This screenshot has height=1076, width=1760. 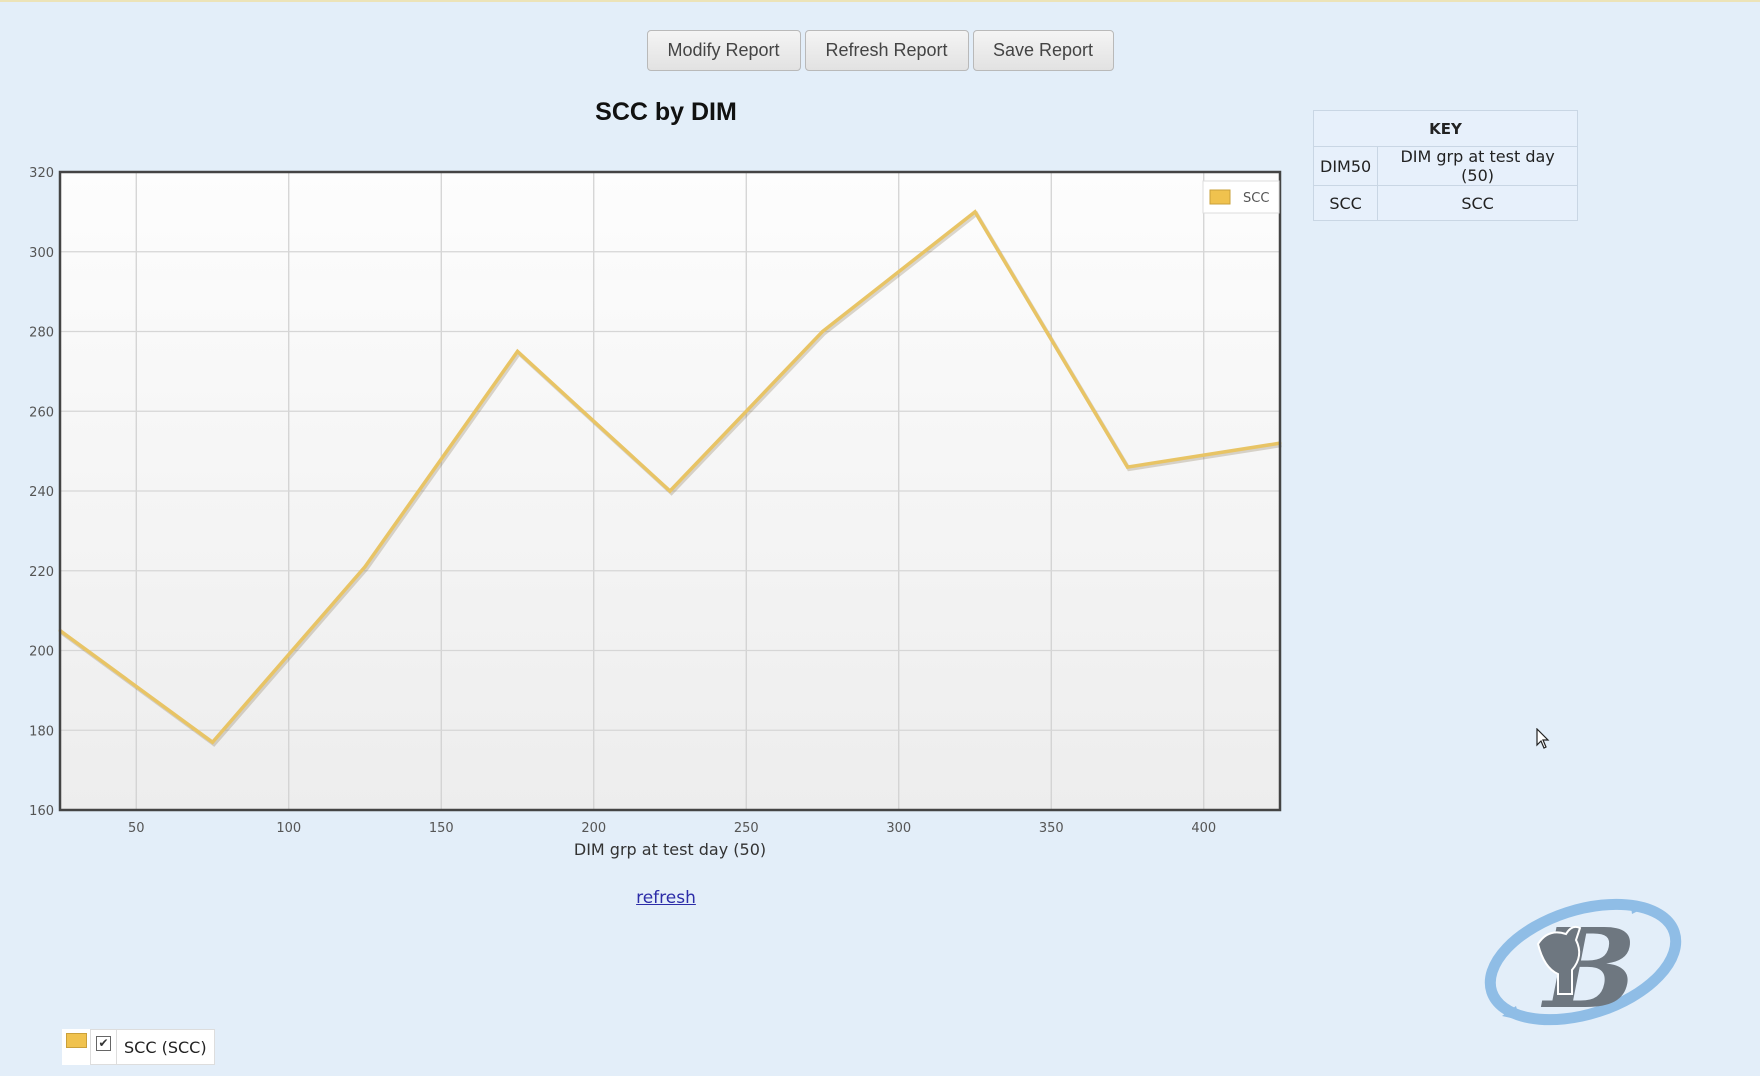 What do you see at coordinates (1543, 738) in the screenshot?
I see `mouse-cursor-icon` at bounding box center [1543, 738].